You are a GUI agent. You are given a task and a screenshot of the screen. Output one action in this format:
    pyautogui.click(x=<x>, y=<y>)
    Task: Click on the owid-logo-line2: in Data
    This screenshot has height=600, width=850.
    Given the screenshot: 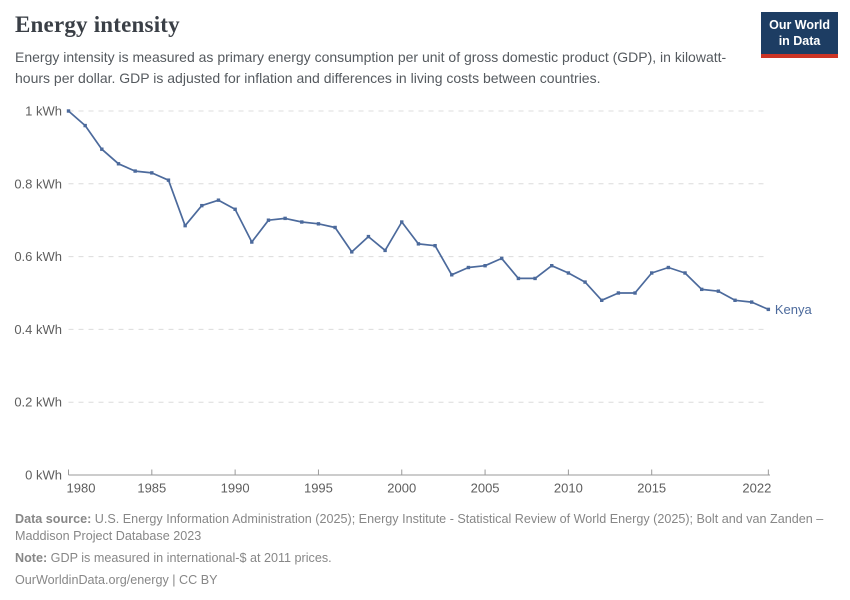 What is the action you would take?
    pyautogui.click(x=799, y=41)
    